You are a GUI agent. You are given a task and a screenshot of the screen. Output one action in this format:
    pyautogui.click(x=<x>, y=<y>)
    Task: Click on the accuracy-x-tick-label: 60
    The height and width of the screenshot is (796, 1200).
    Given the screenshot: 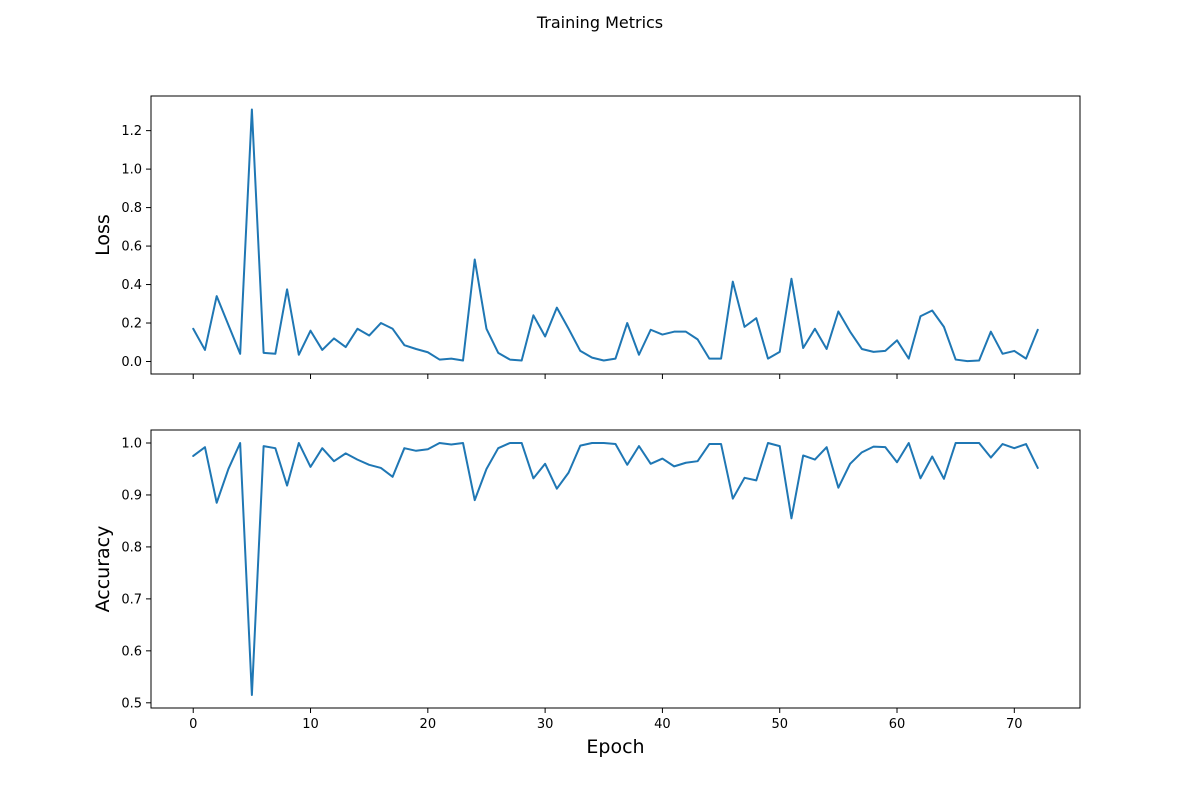 What is the action you would take?
    pyautogui.click(x=897, y=724)
    